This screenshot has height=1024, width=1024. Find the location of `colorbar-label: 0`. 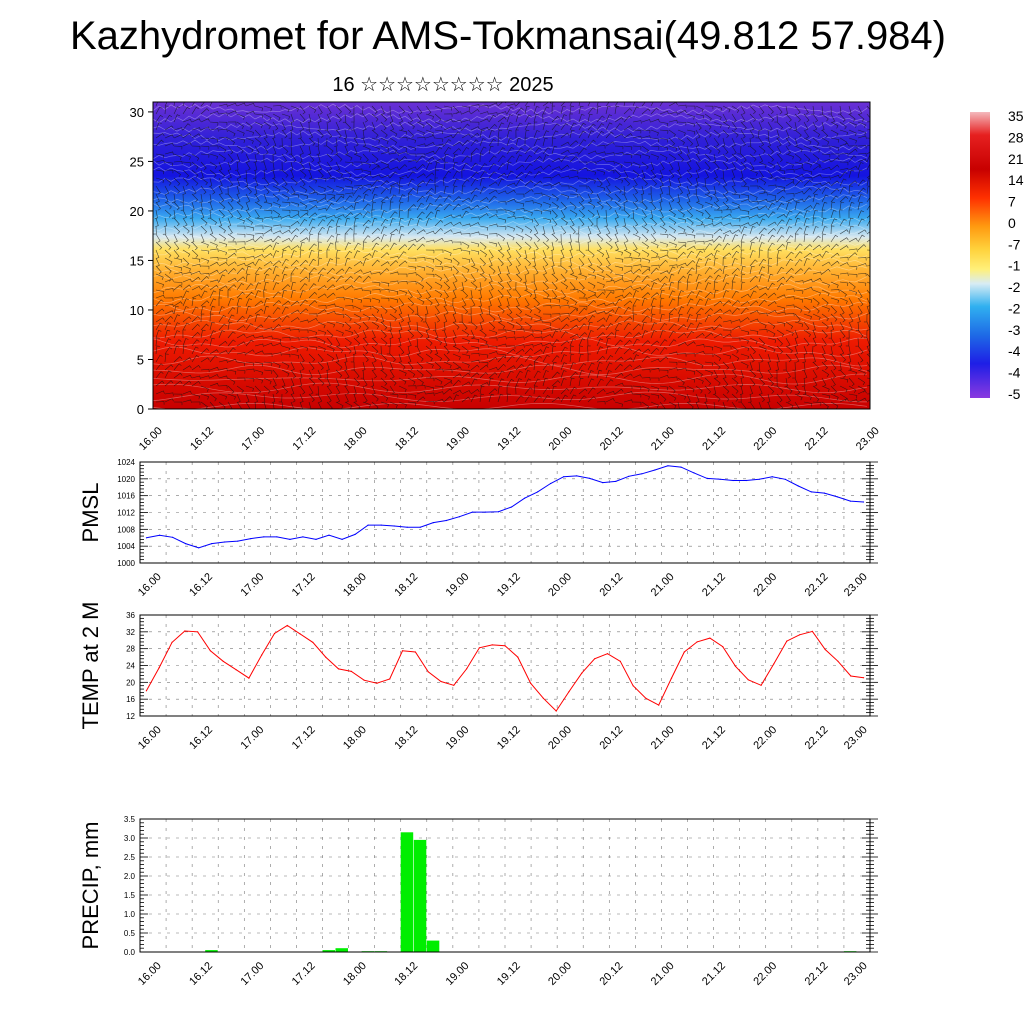

colorbar-label: 0 is located at coordinates (1012, 223).